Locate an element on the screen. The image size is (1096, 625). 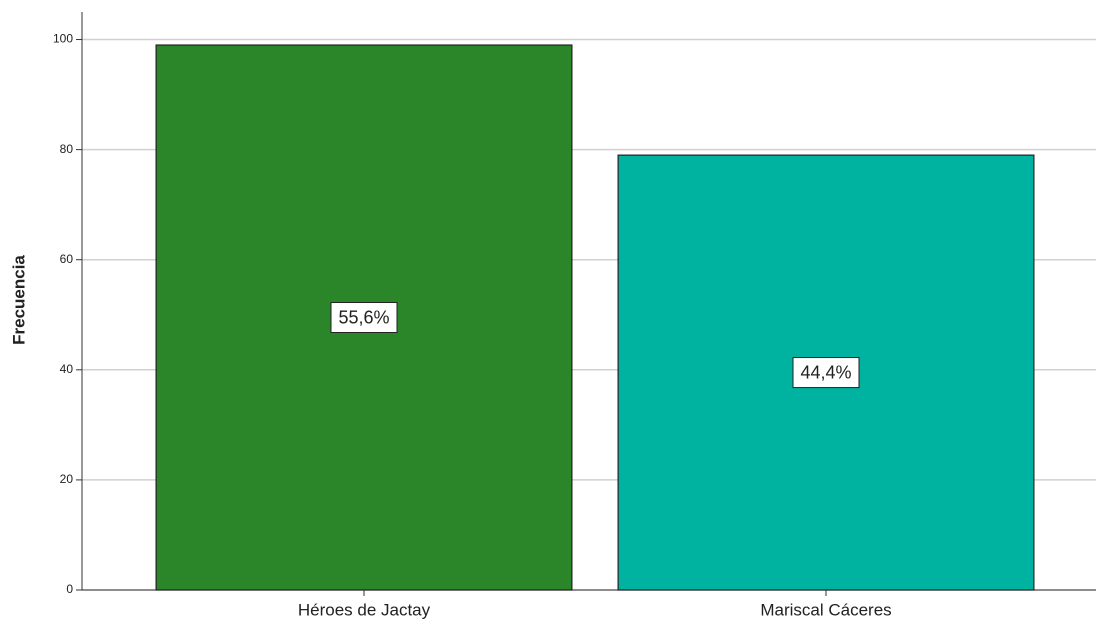
percentage-label: 55,6% is located at coordinates (363, 317).